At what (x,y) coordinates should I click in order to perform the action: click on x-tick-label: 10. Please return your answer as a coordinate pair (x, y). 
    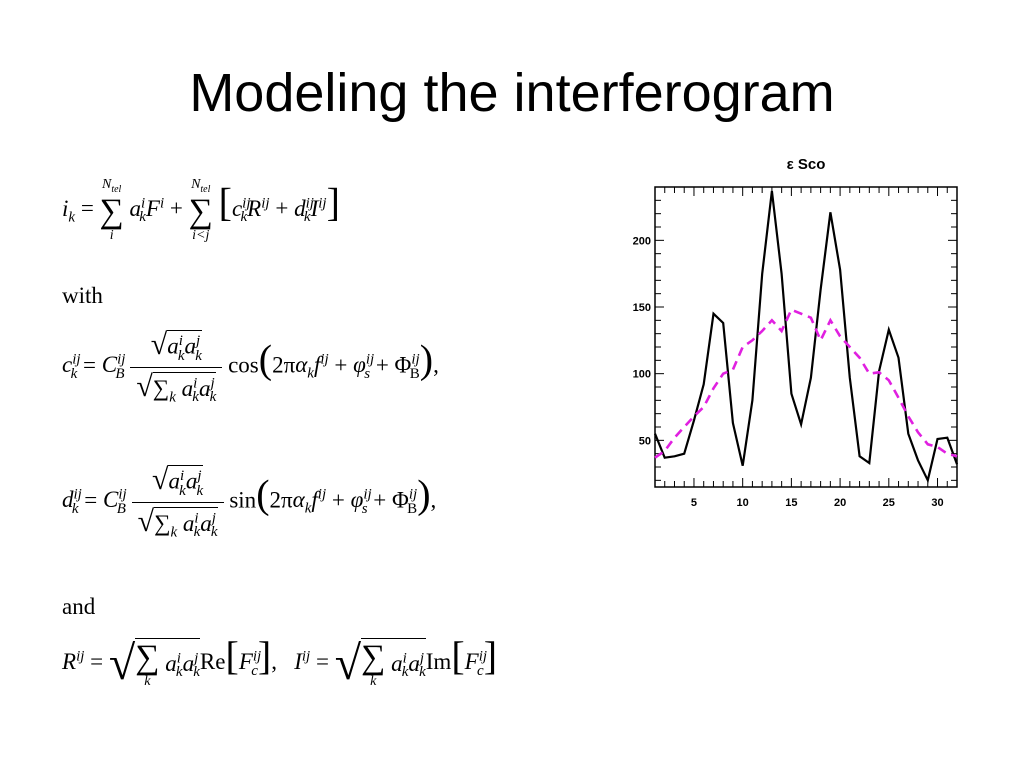
    Looking at the image, I should click on (743, 503).